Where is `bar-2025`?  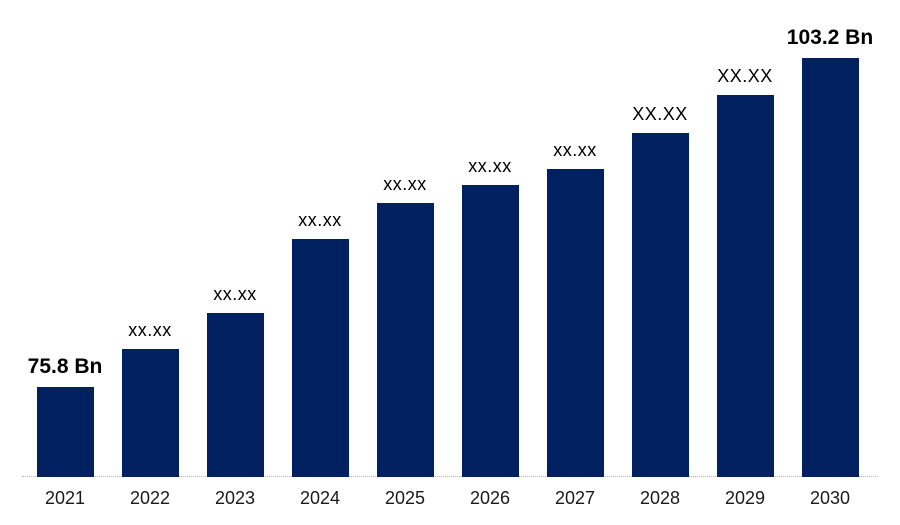 bar-2025 is located at coordinates (405, 340).